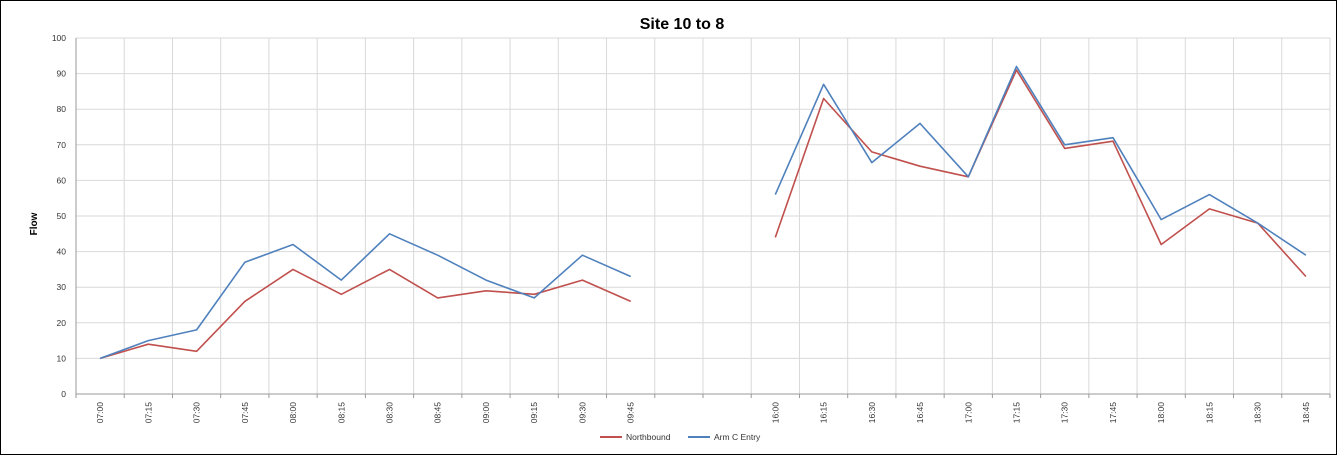 Image resolution: width=1337 pixels, height=455 pixels. What do you see at coordinates (775, 413) in the screenshot?
I see `x-tick-label: 16:00` at bounding box center [775, 413].